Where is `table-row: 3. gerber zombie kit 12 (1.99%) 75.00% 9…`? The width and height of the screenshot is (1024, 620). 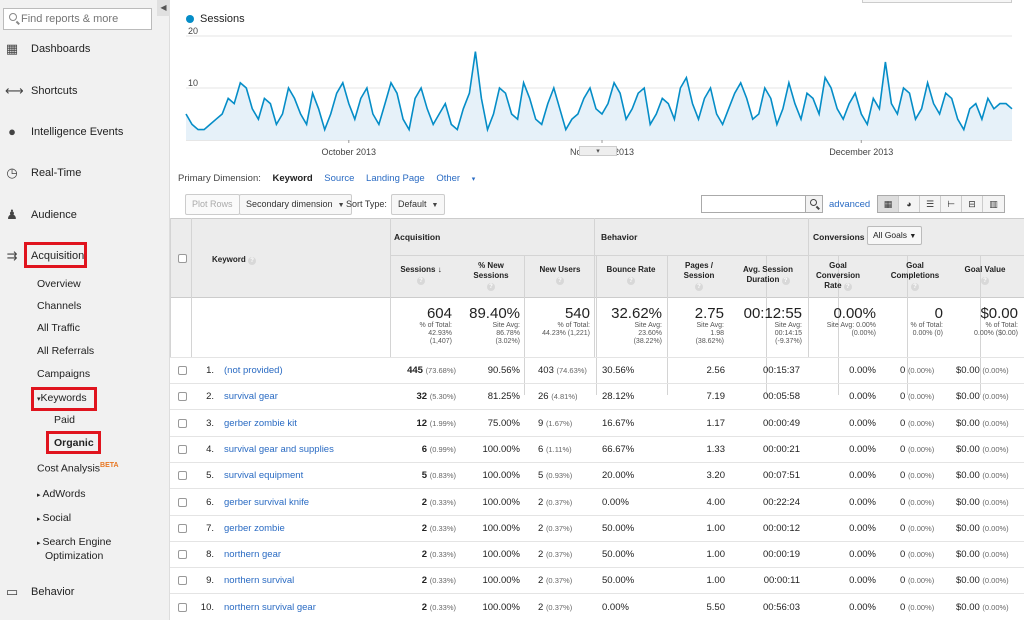 table-row: 3. gerber zombie kit 12 (1.99%) 75.00% 9… is located at coordinates (597, 424).